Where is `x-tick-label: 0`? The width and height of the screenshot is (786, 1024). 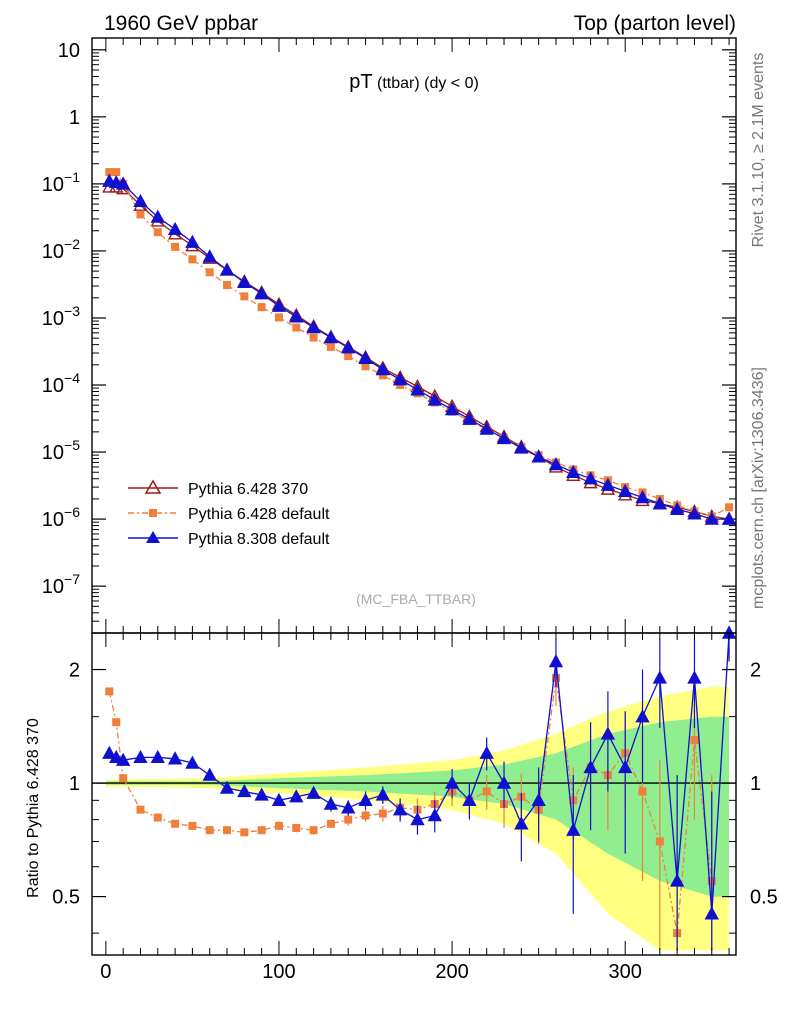 x-tick-label: 0 is located at coordinates (105, 972).